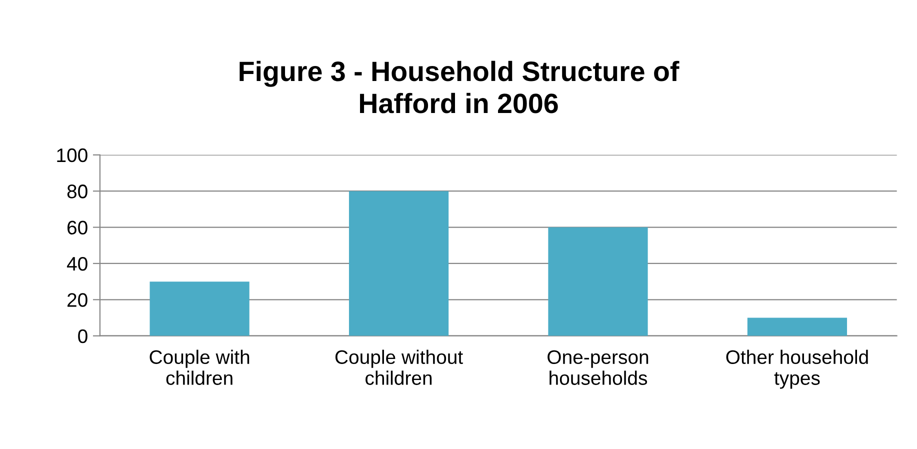  What do you see at coordinates (200, 367) in the screenshot?
I see `x-tick-label: Couple with children` at bounding box center [200, 367].